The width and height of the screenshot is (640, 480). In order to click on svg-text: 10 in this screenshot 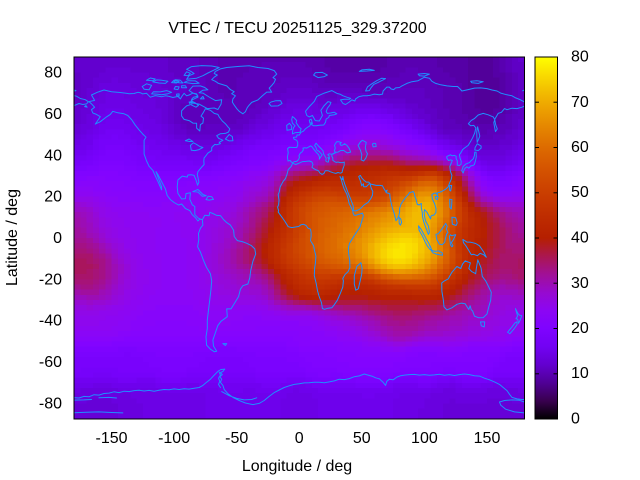, I will do `click(580, 373)`.